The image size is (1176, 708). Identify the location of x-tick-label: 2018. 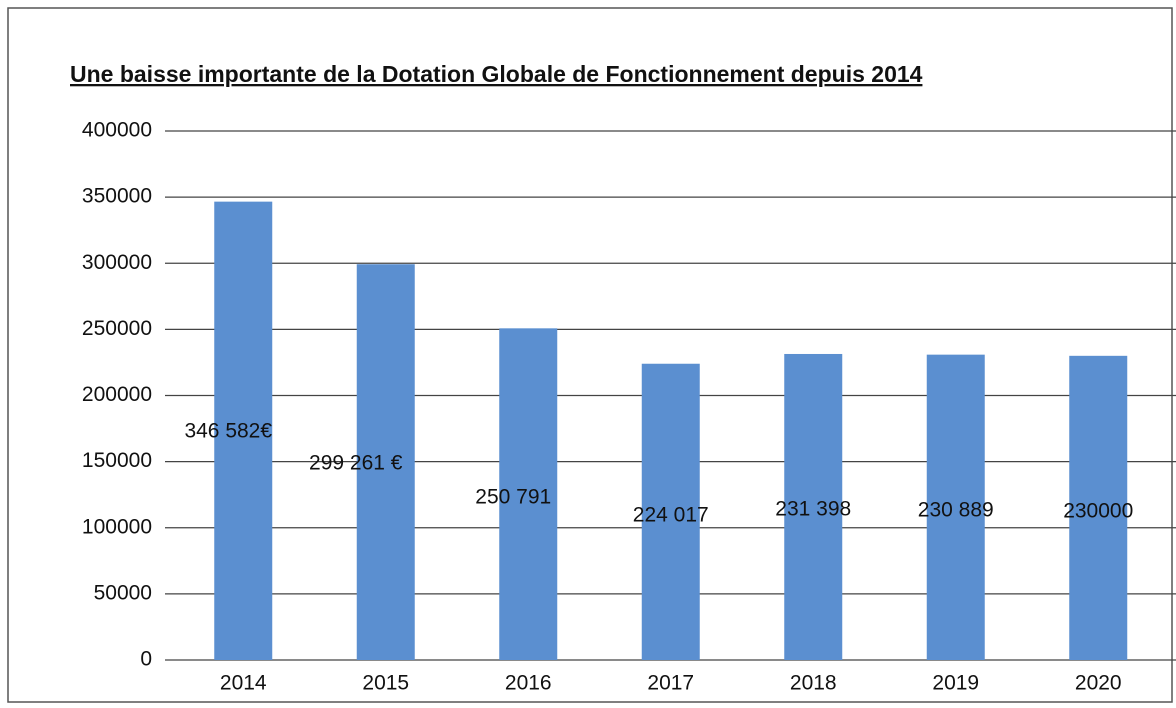
(813, 683).